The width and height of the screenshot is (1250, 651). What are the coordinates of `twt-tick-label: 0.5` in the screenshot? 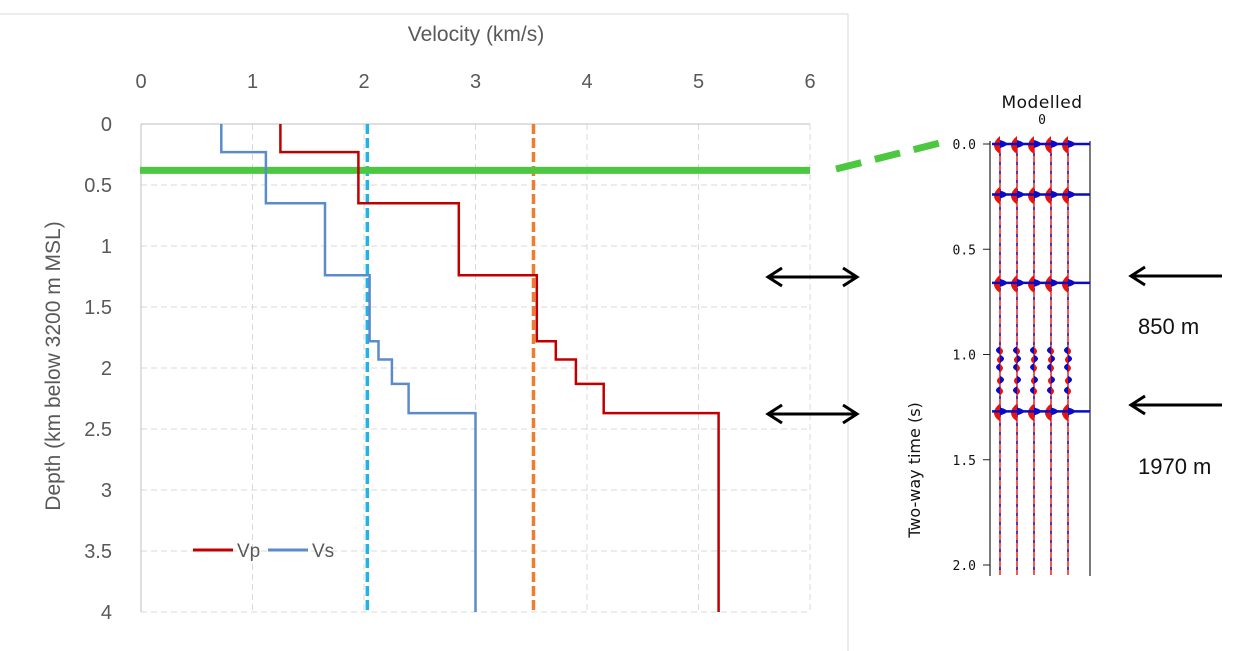 It's located at (964, 250).